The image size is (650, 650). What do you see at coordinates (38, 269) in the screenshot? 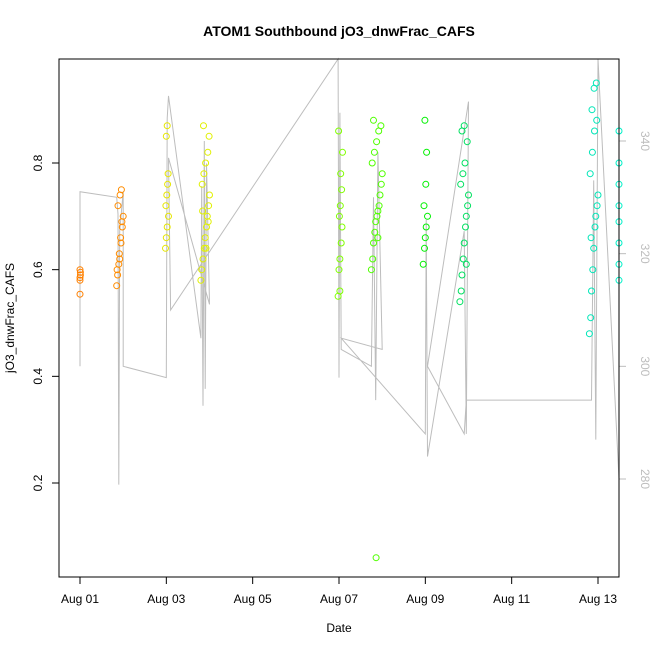
I see `y-tick-label: 0.6` at bounding box center [38, 269].